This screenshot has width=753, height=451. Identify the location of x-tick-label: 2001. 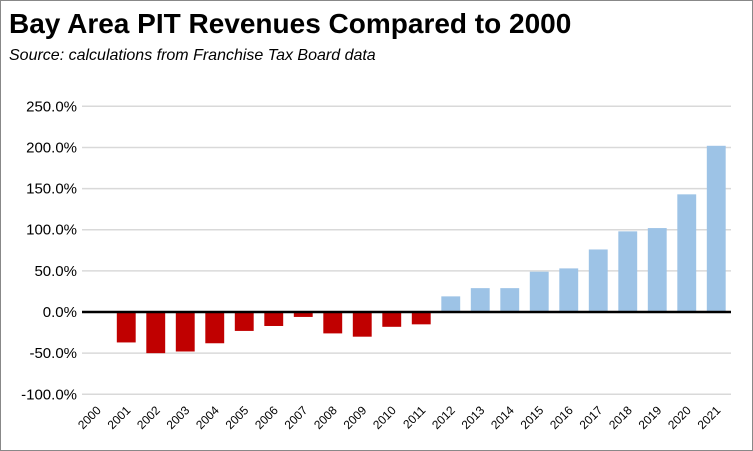
(119, 417).